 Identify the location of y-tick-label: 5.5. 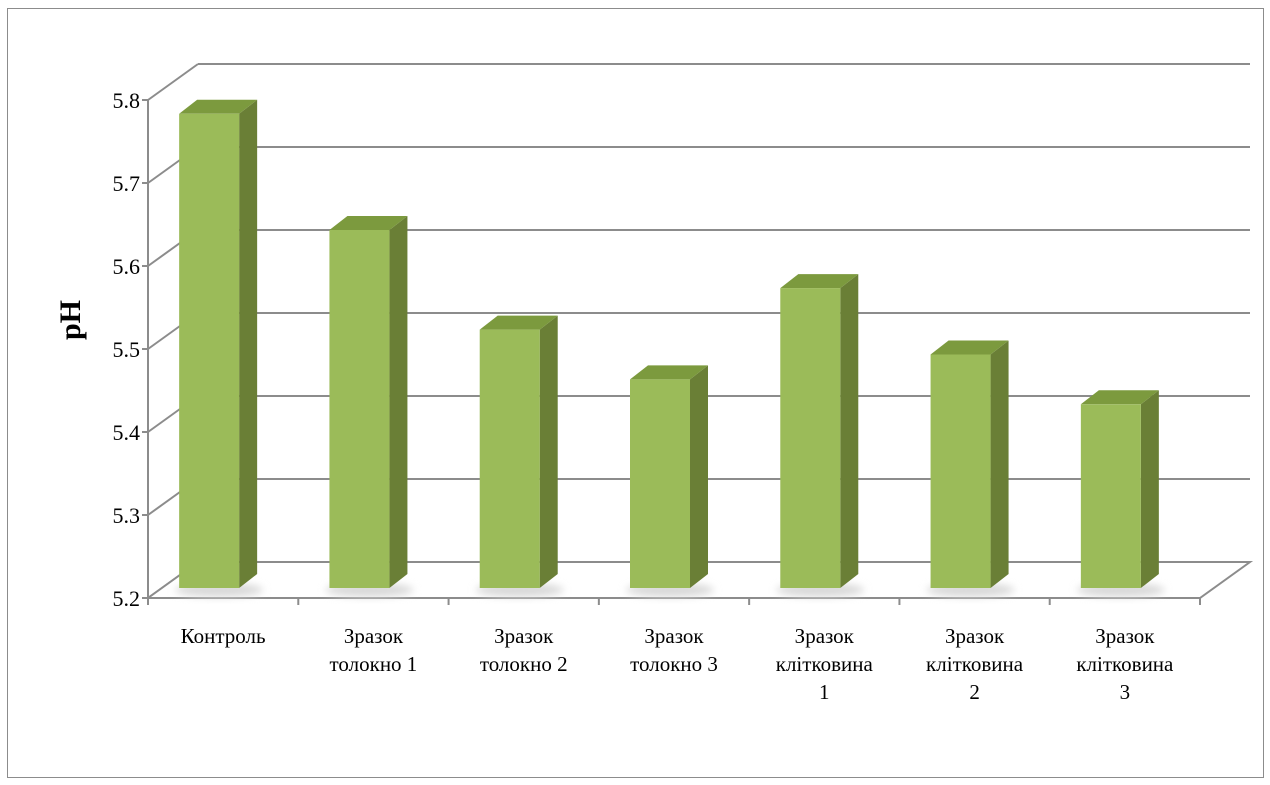
(127, 349).